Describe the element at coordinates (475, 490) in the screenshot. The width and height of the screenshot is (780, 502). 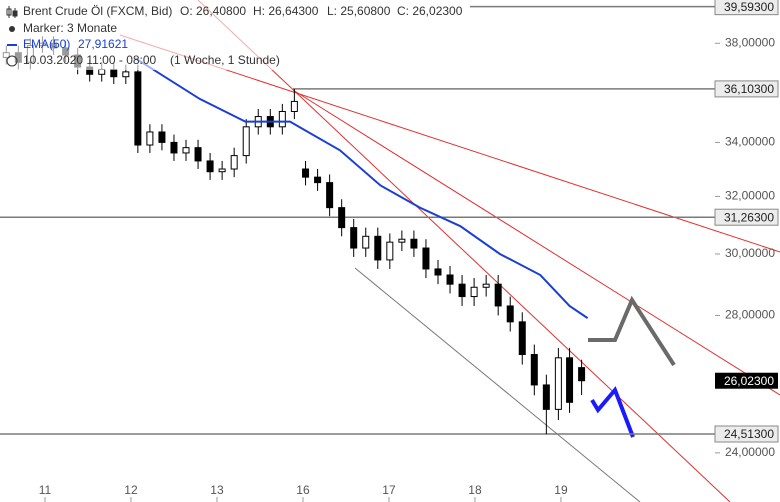
I see `x-tick-label: 18` at that location.